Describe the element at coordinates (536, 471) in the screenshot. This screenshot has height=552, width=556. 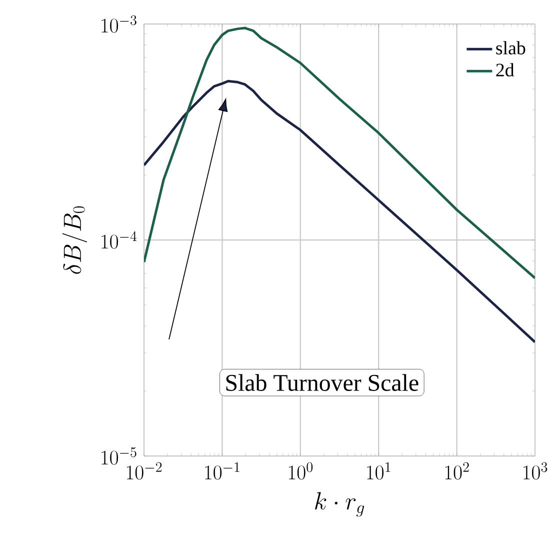
I see `x-tick-label: $10^{3}$` at that location.